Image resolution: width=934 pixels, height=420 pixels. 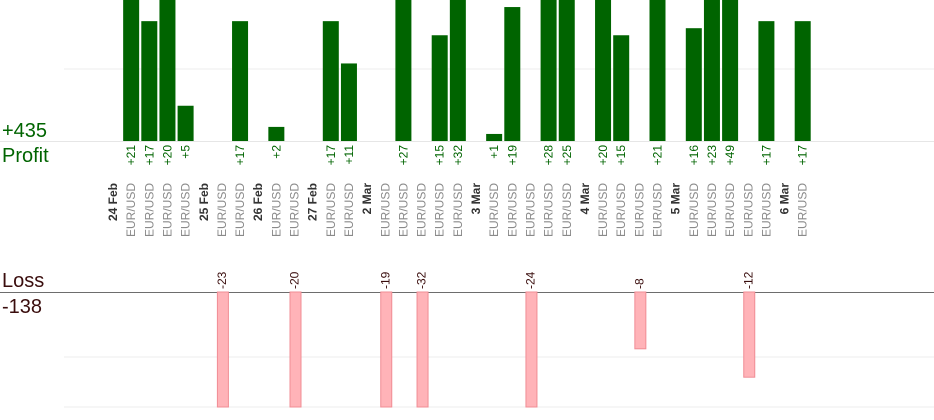 What do you see at coordinates (113, 202) in the screenshot?
I see `date-label: 24 Feb` at bounding box center [113, 202].